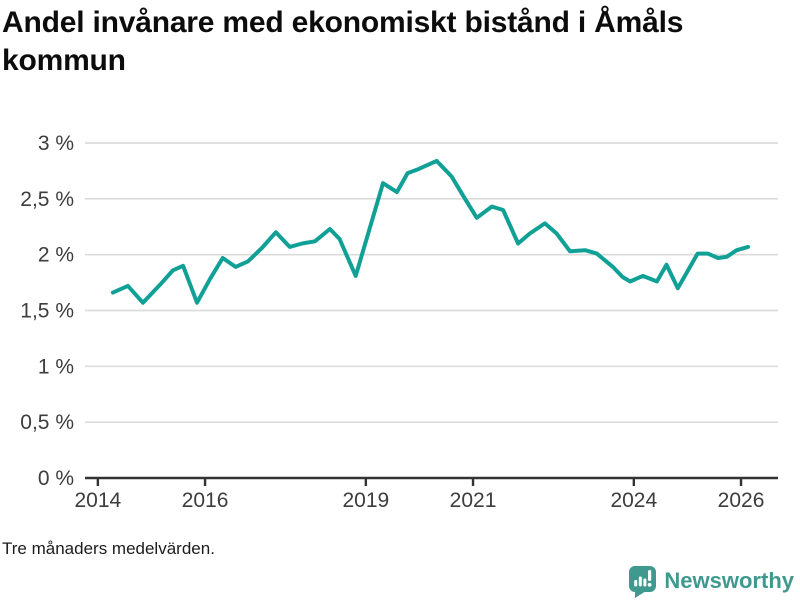  Describe the element at coordinates (729, 580) in the screenshot. I see `newsworthy-wordmark: Newsworthy` at that location.